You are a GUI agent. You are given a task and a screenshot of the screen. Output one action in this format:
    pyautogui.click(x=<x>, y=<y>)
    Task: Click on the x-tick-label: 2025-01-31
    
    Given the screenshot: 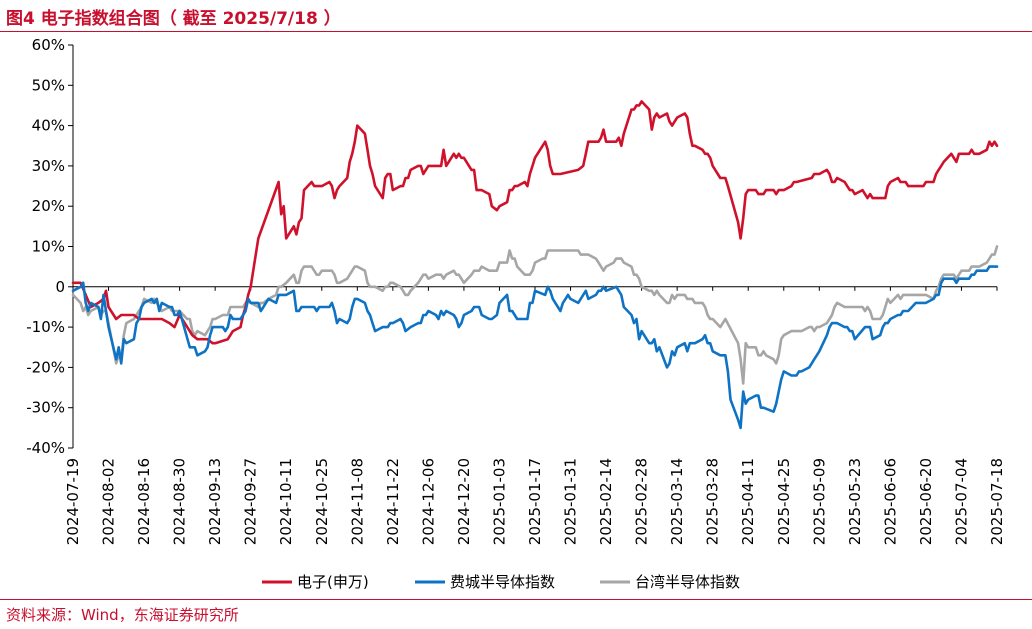 What is the action you would take?
    pyautogui.click(x=571, y=501)
    